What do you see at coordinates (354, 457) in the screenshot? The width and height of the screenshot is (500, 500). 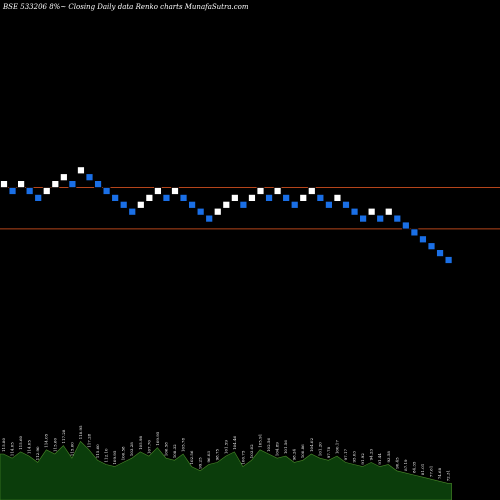 I see `brick-value-label-42: 95.03` at bounding box center [354, 457].